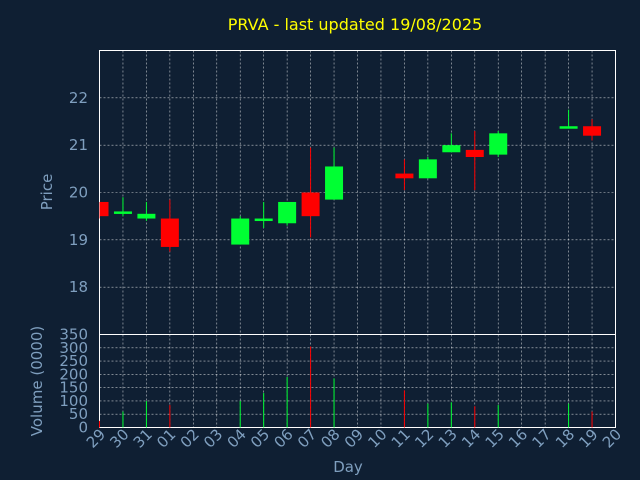 The width and height of the screenshot is (640, 480). What do you see at coordinates (355, 24) in the screenshot?
I see `chart-title: PRVA - last updated 19/08/2025` at bounding box center [355, 24].